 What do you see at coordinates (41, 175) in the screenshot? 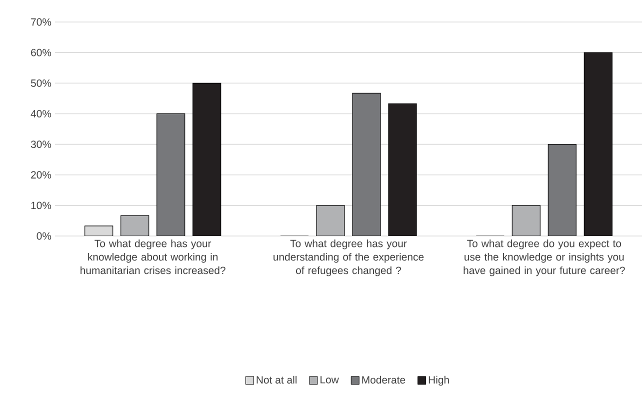
I see `y-tick-label: 20%` at bounding box center [41, 175].